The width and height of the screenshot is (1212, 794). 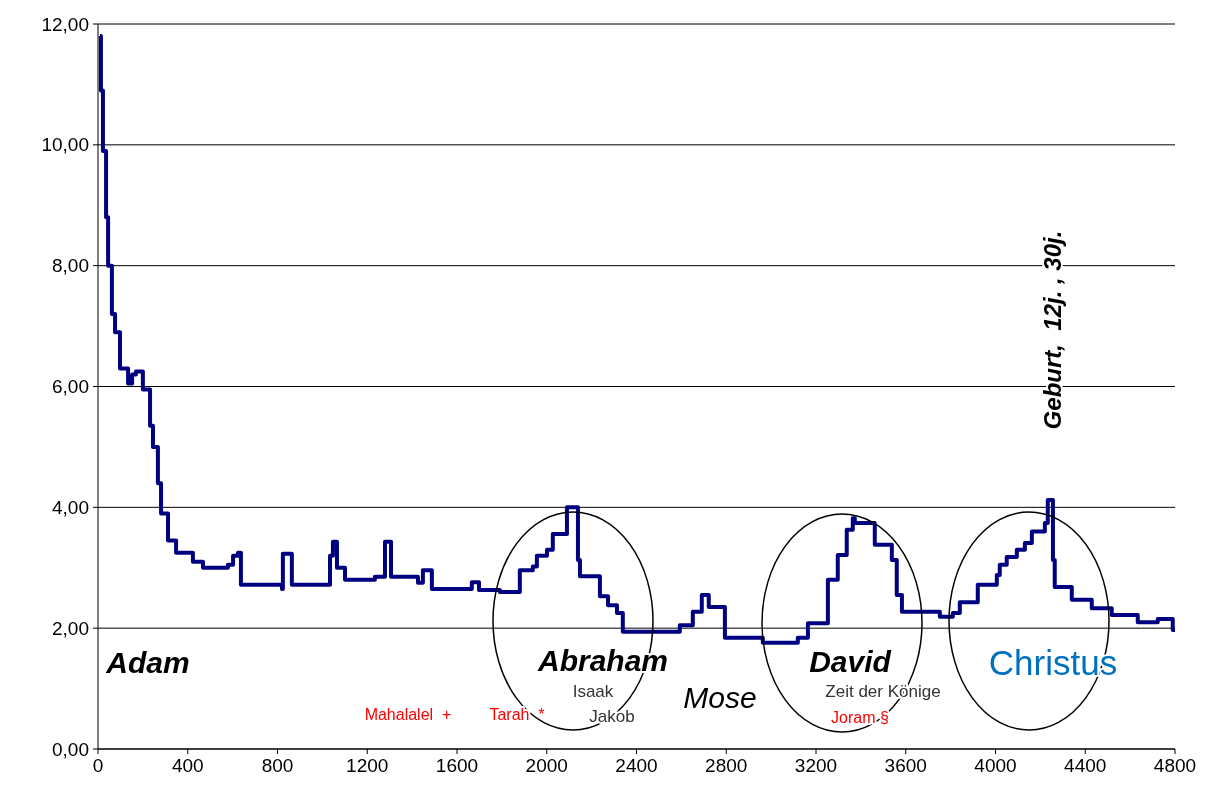 What do you see at coordinates (70, 628) in the screenshot?
I see `y-tick-label: 2,00` at bounding box center [70, 628].